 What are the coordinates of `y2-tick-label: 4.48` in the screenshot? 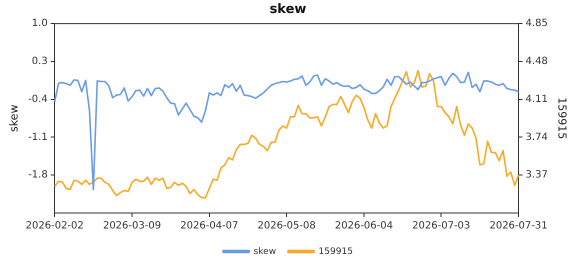 It's located at (537, 62).